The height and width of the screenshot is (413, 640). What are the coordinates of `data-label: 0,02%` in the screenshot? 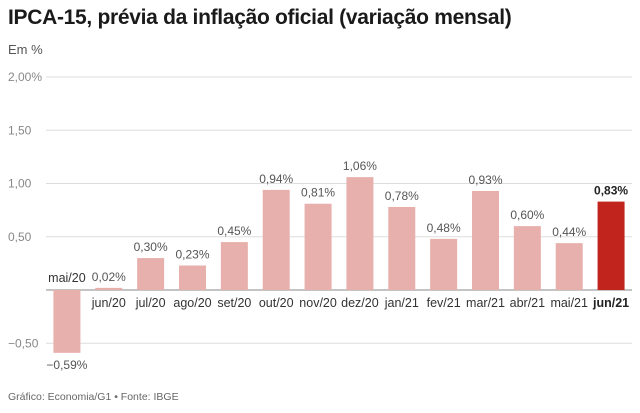 It's located at (109, 277).